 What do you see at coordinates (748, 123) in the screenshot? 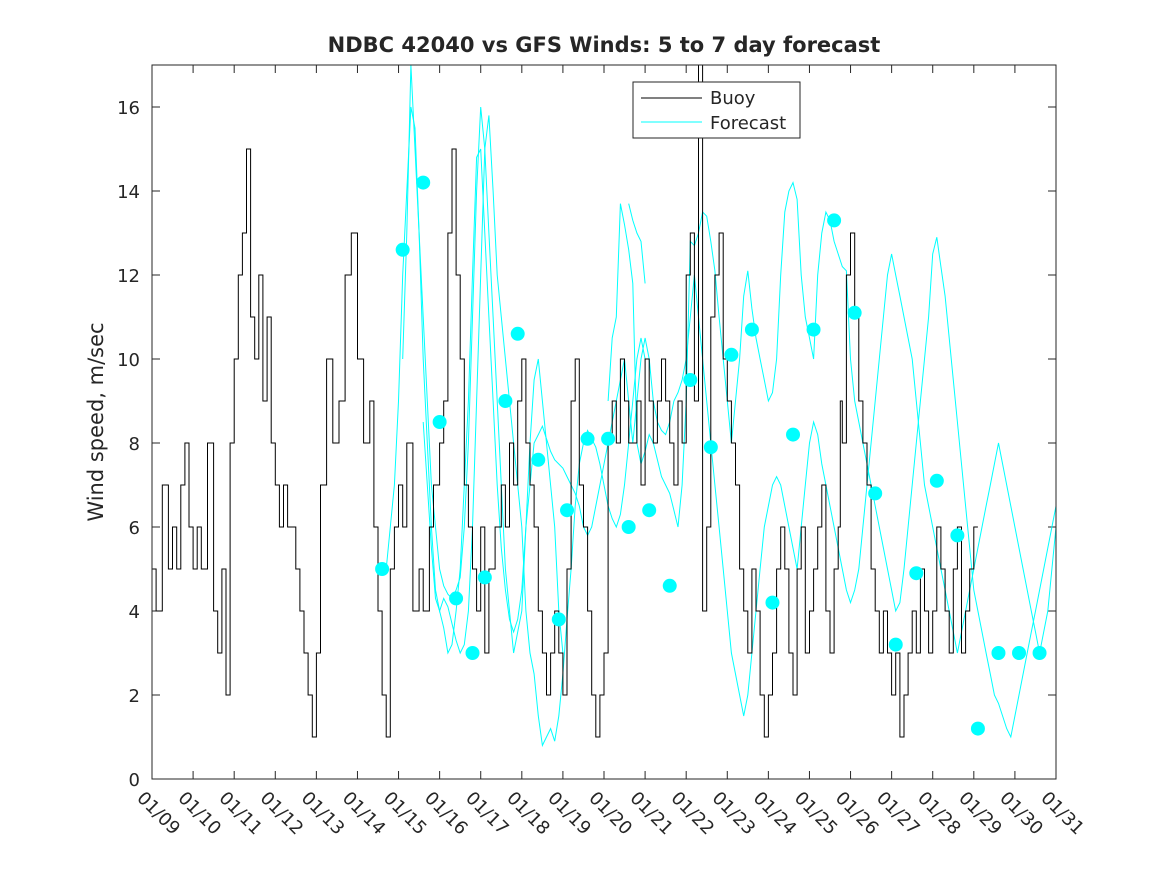
I see `legend-forecast-label: Forecast` at bounding box center [748, 123].